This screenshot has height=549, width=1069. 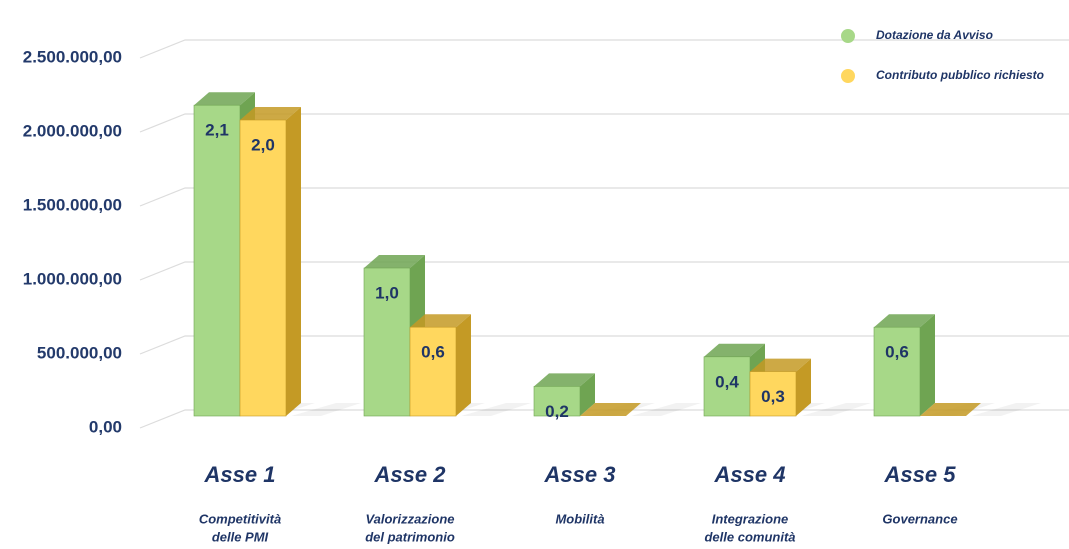 What do you see at coordinates (920, 474) in the screenshot?
I see `x-tick-label: Asse 5` at bounding box center [920, 474].